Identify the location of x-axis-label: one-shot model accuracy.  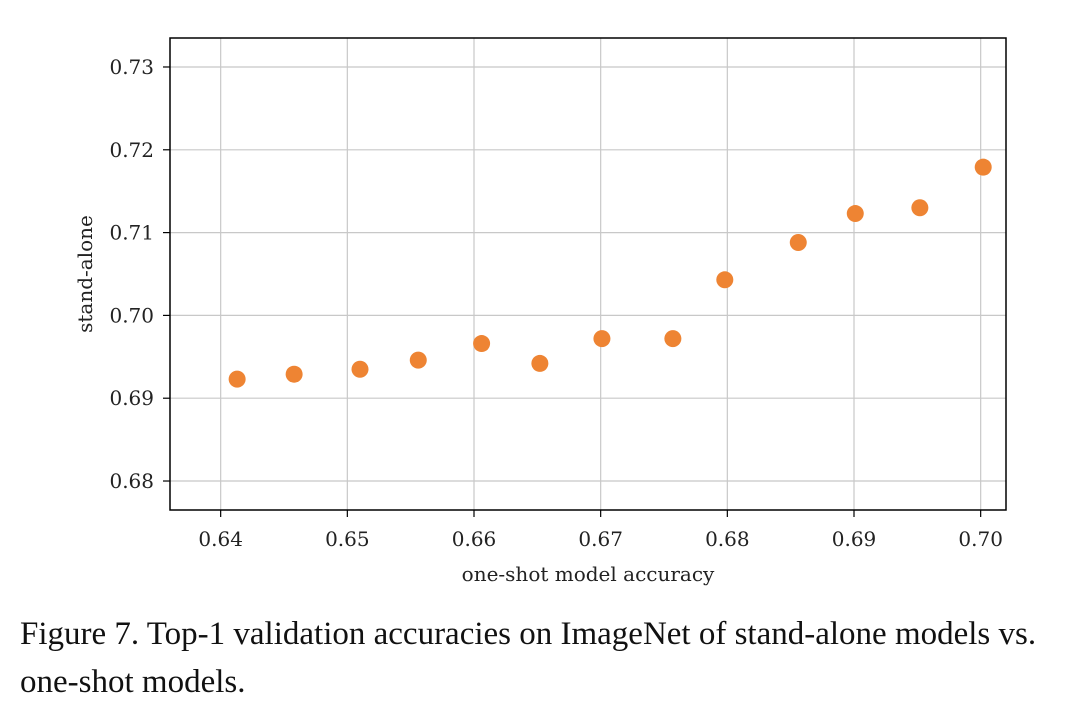
(588, 574).